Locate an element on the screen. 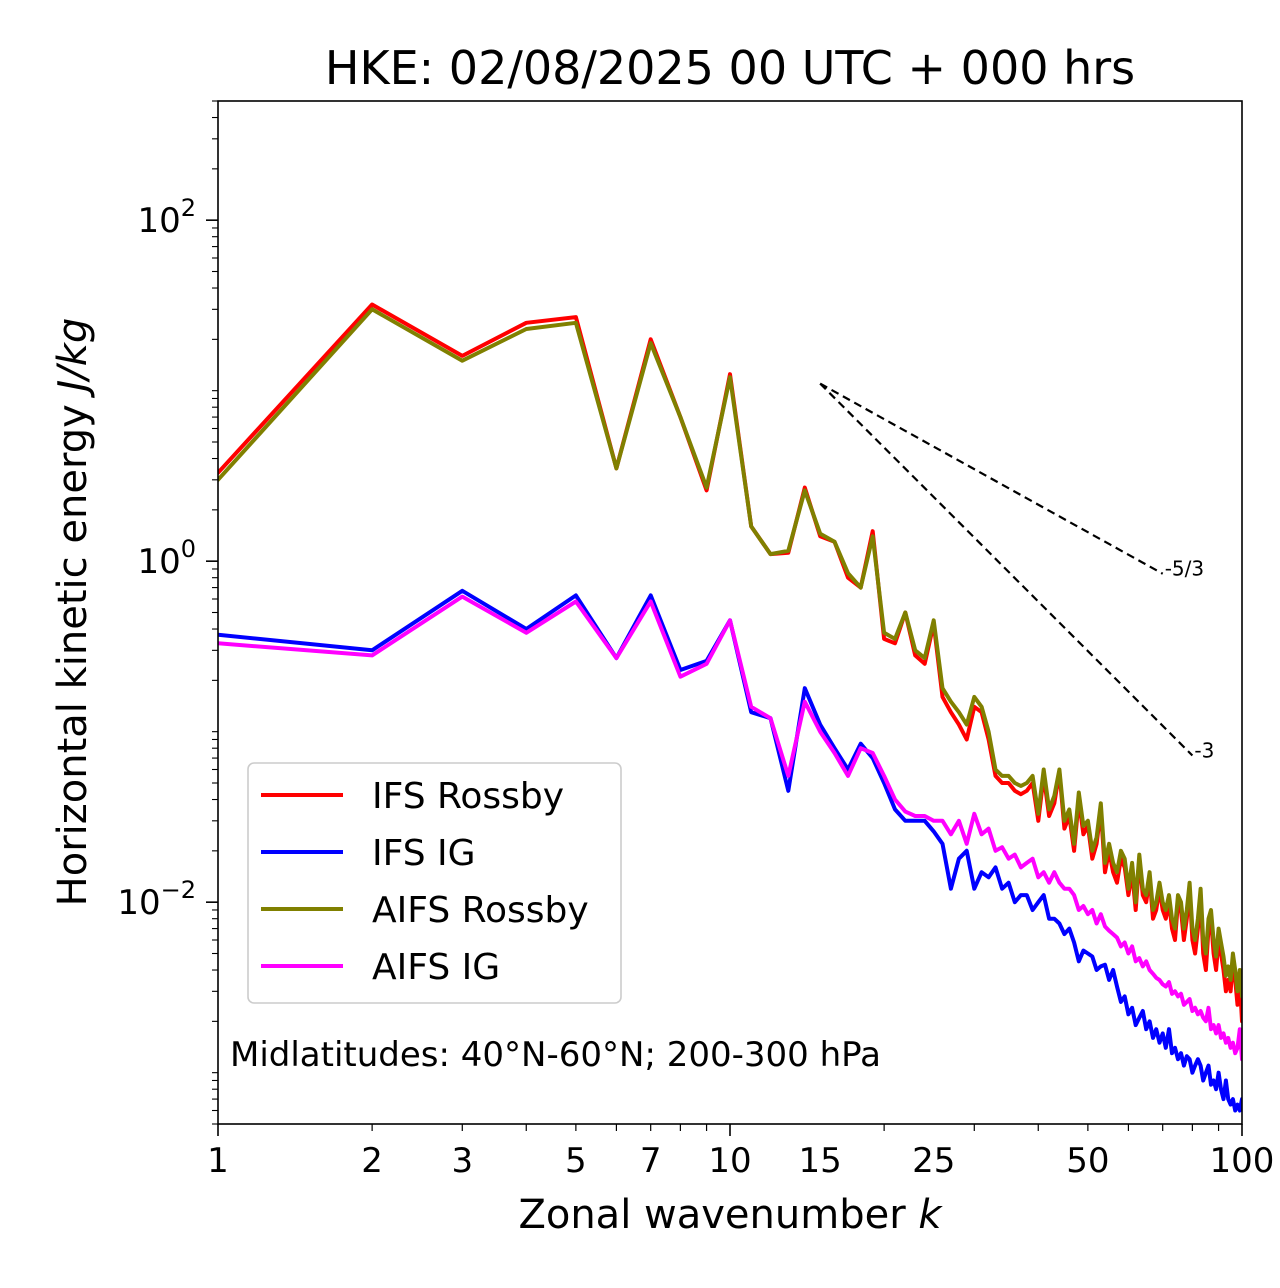  y-tick-label: 10⁰ is located at coordinates (166, 558).